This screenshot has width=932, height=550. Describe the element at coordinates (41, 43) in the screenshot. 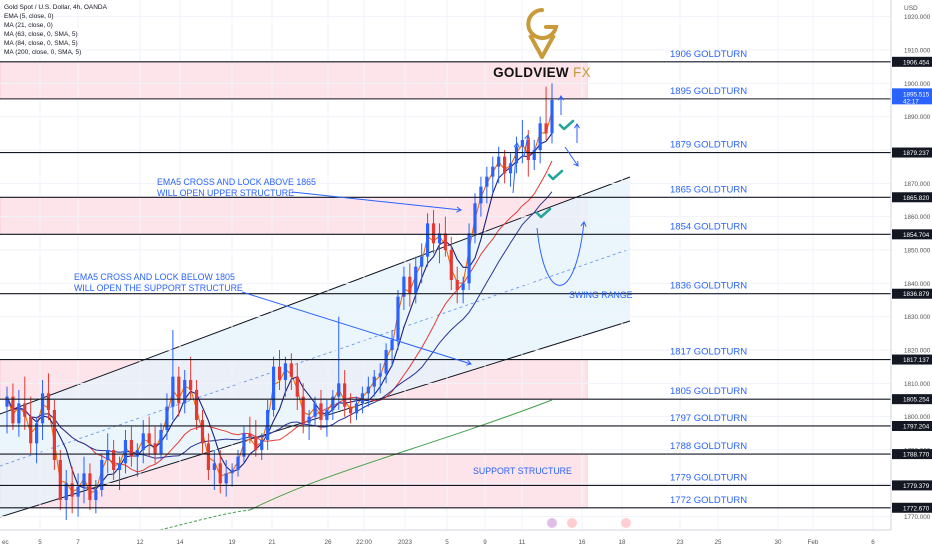

I see `indicator-ma84: MA (84, close, 0, SMA, 5)` at that location.